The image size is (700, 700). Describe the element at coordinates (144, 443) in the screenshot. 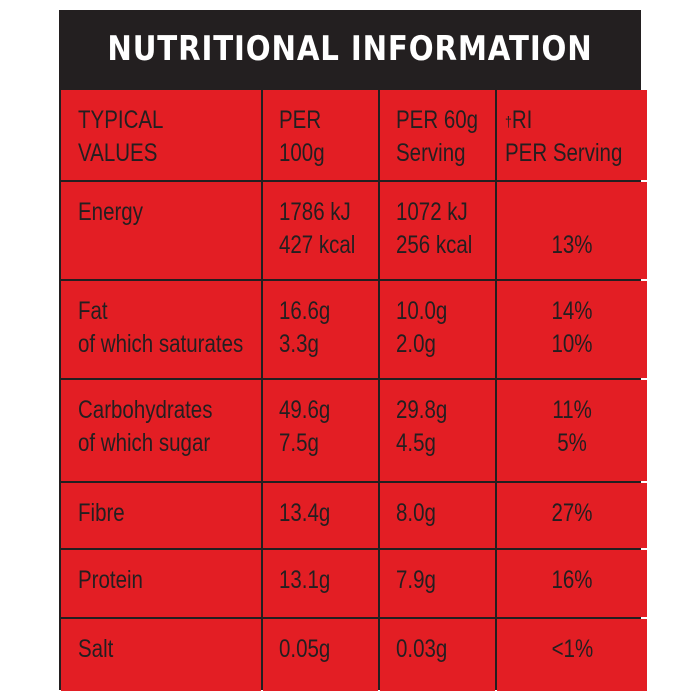

I see `label-line: of which sugar` at that location.